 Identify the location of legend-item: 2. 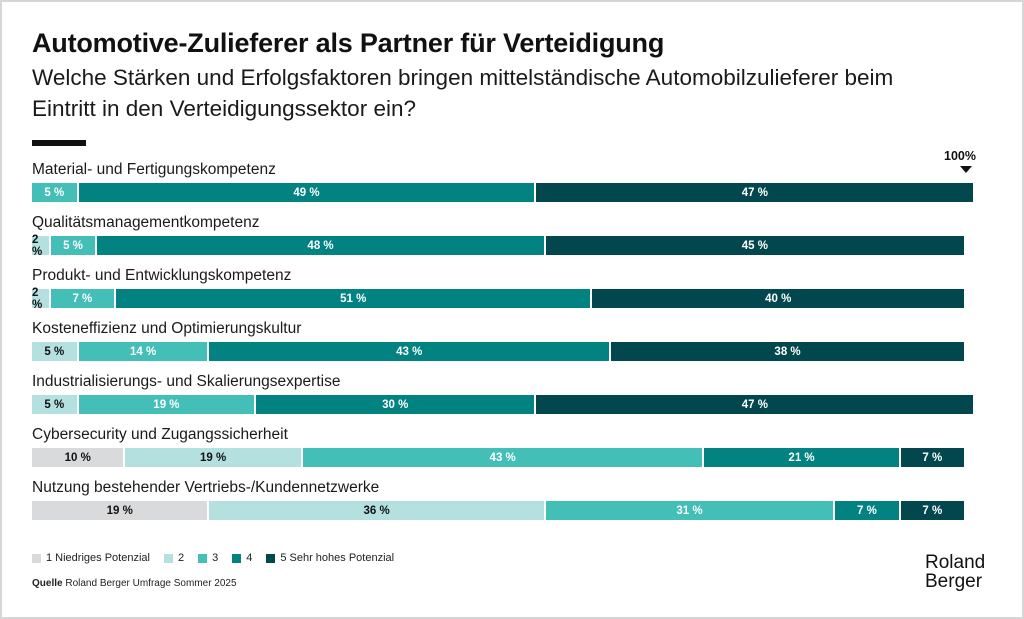
(174, 558).